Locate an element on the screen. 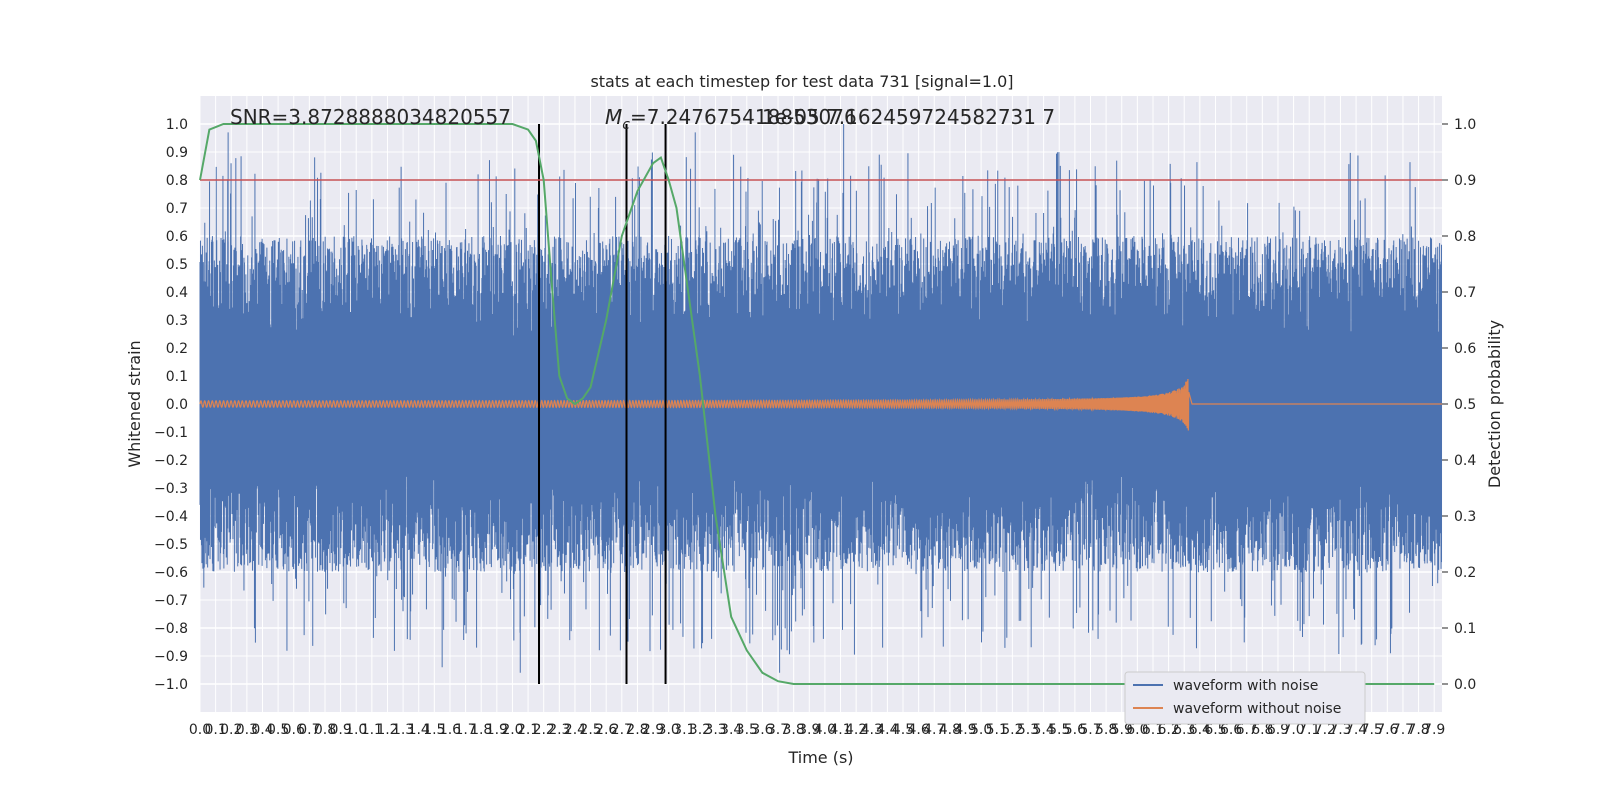  y-tick-label: 0.1 is located at coordinates (177, 377).